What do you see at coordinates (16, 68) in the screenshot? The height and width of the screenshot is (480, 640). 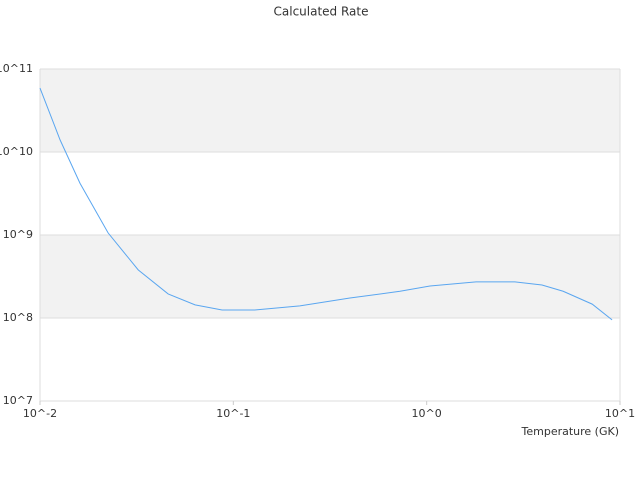 I see `y-tick-label: 10^11` at bounding box center [16, 68].